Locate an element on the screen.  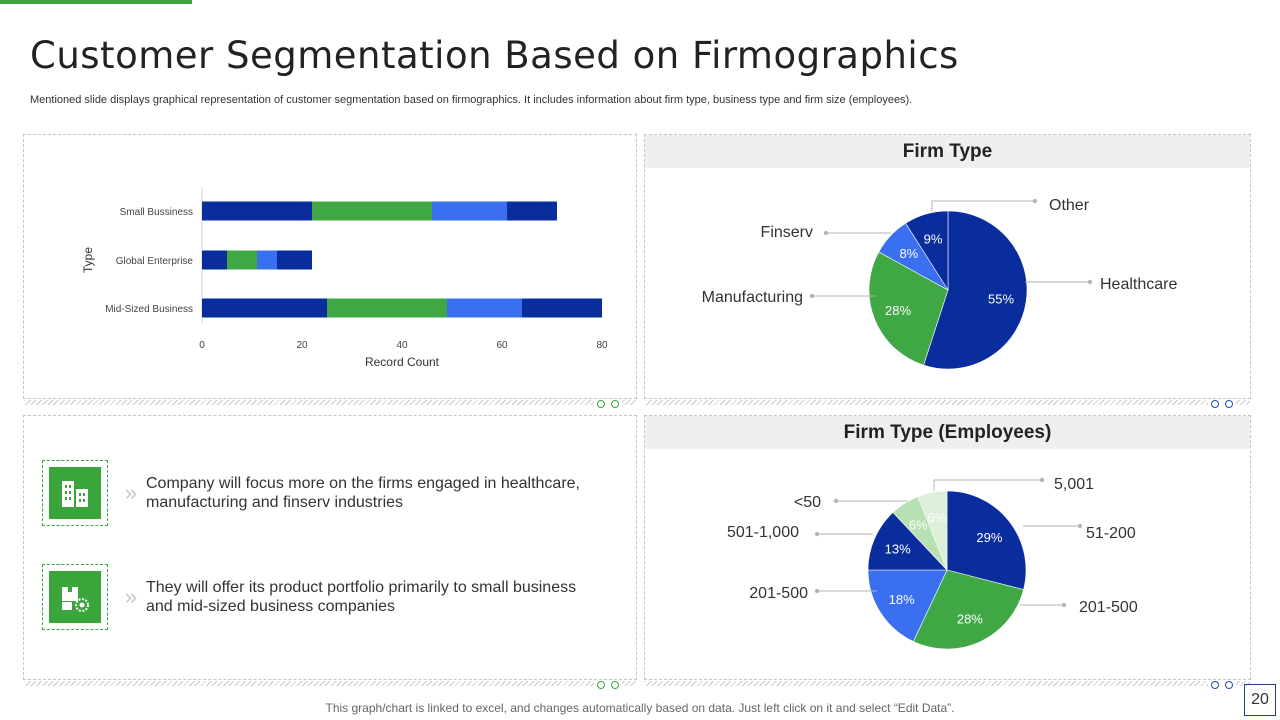
slice-category-label: Other is located at coordinates (1069, 205).